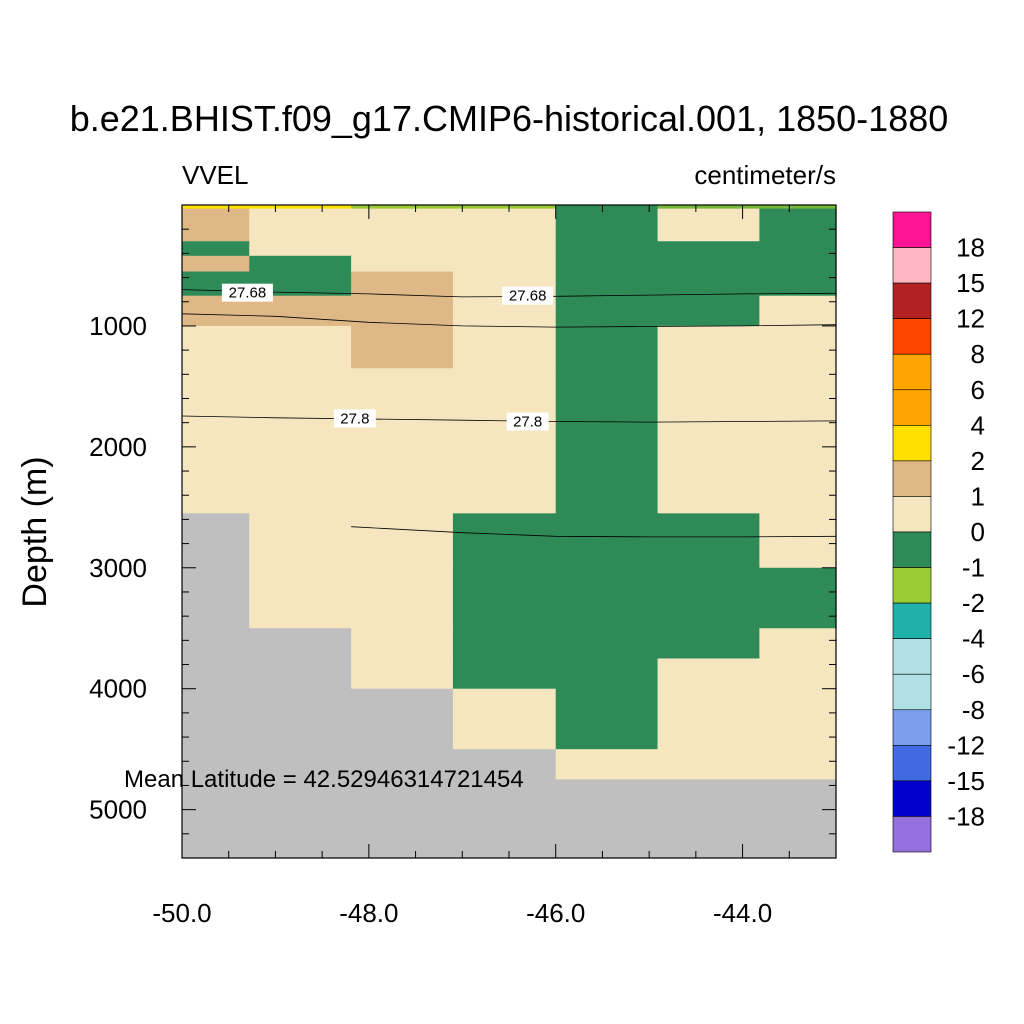  What do you see at coordinates (973, 674) in the screenshot?
I see `colorbar-label: -6` at bounding box center [973, 674].